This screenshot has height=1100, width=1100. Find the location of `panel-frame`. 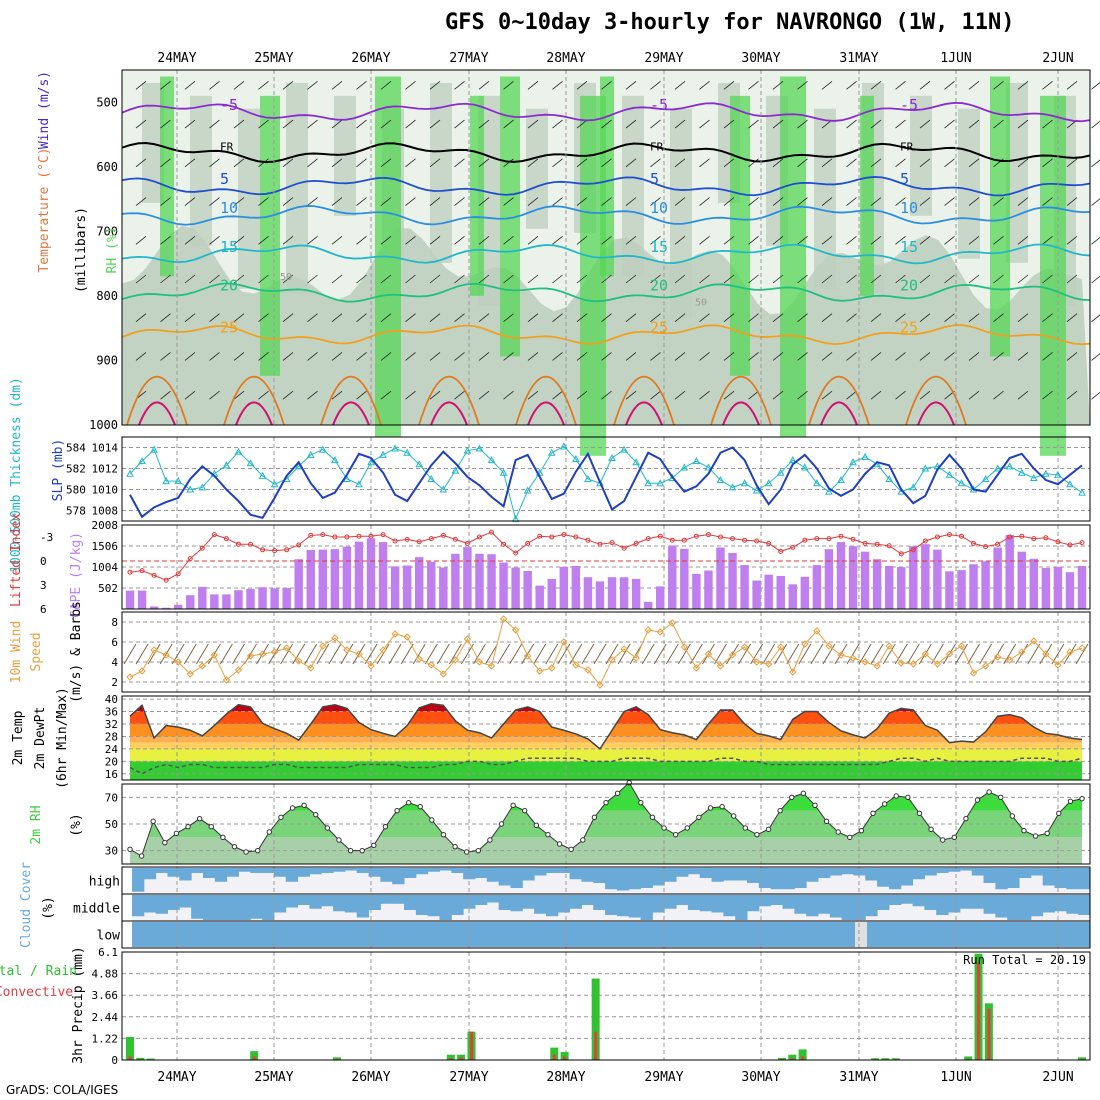

panel-frame is located at coordinates (606, 652).